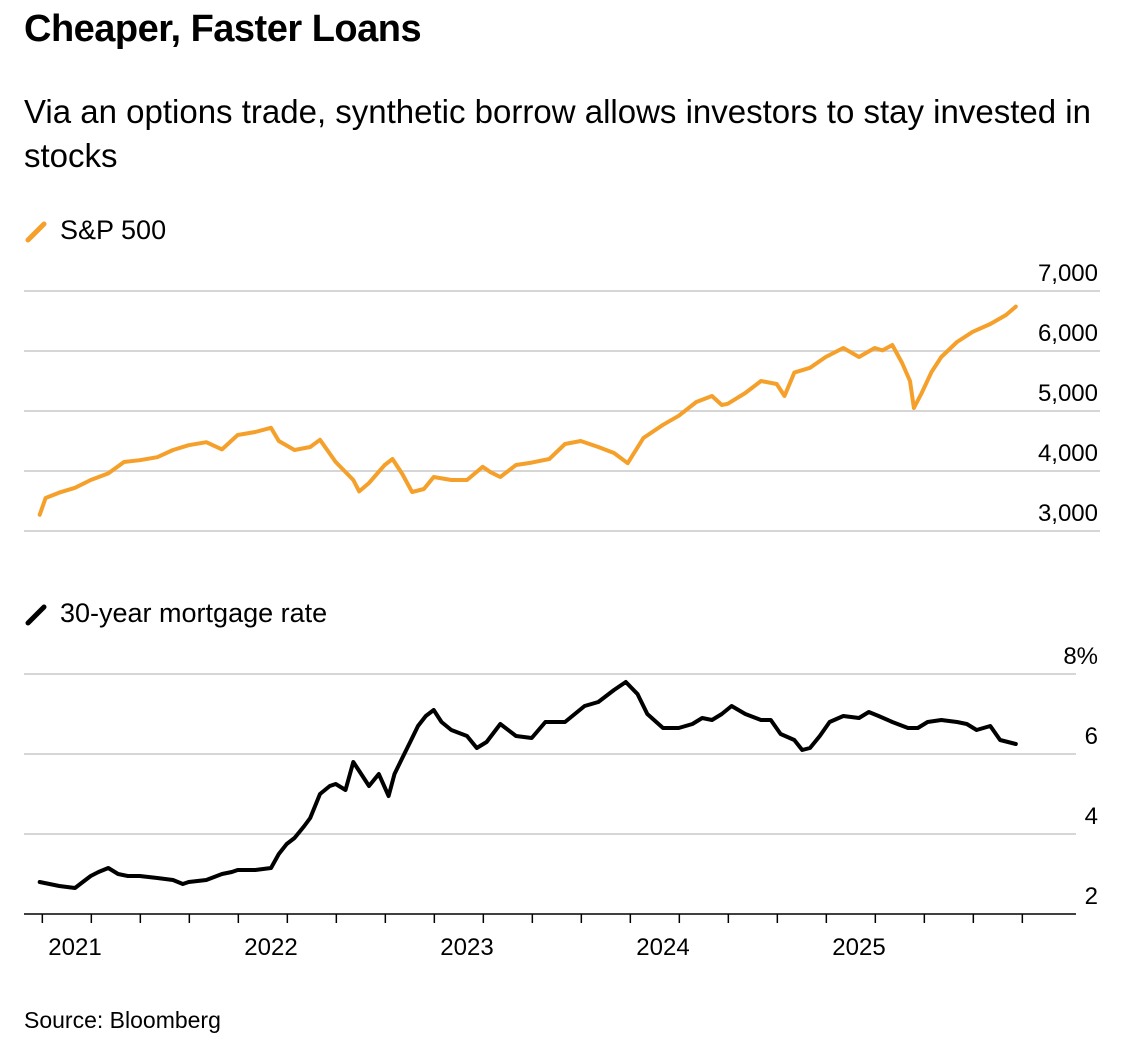 Image resolution: width=1134 pixels, height=1048 pixels. I want to click on y-tick-label-0-2: 5,000, so click(1068, 393).